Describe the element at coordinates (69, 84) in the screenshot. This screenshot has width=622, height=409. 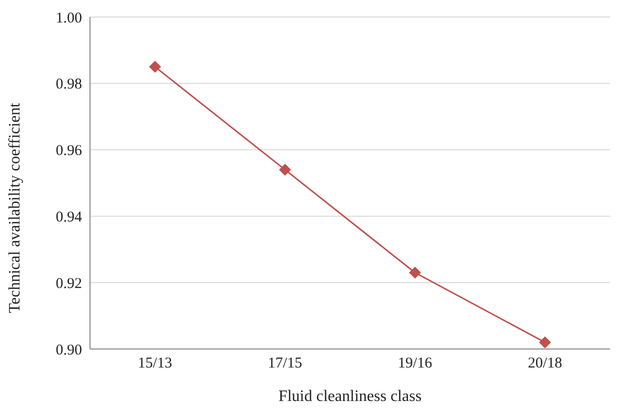
I see `y-tick-label: 0.98` at that location.